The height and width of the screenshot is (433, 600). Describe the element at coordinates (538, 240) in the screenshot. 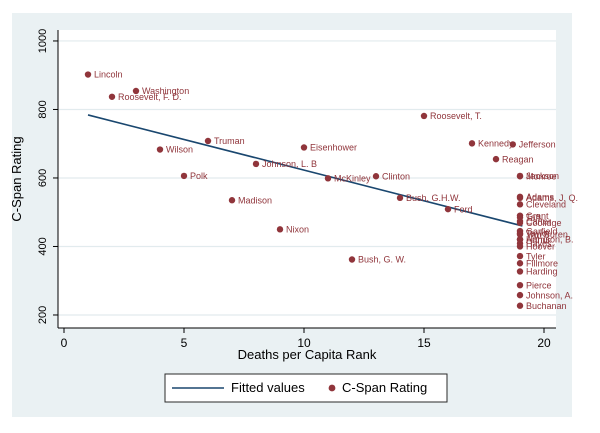

I see `point-label-arthur: Arthur` at that location.